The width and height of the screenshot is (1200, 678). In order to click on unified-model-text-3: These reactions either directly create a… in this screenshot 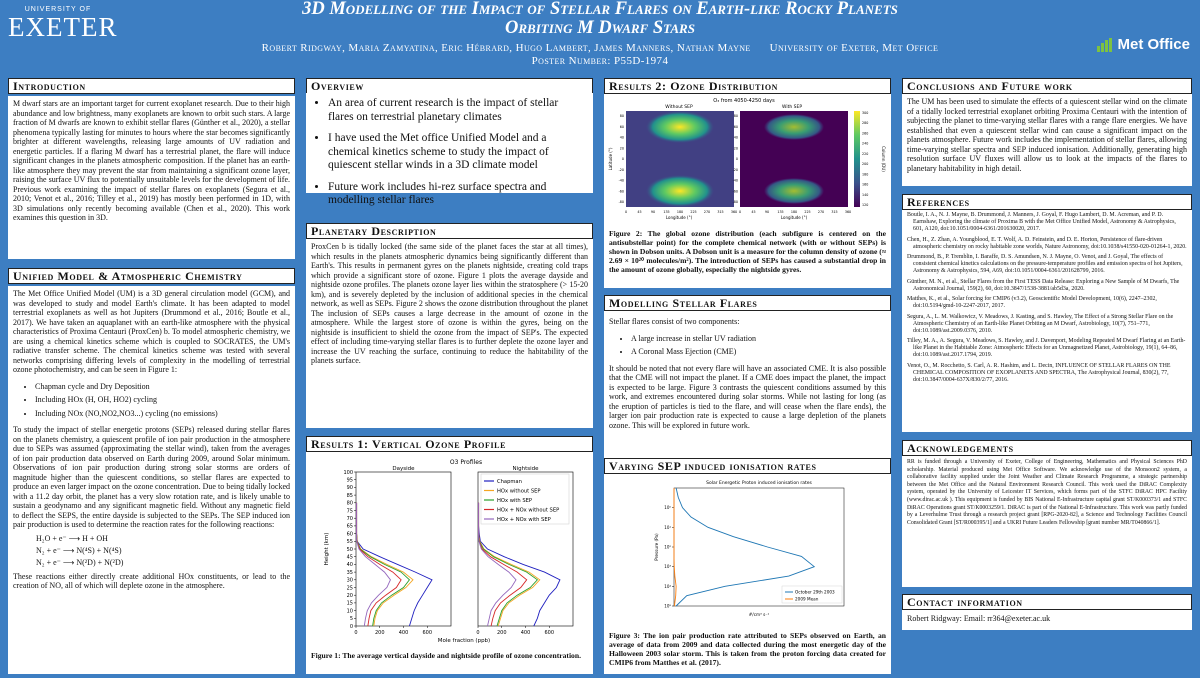, I will do `click(151, 581)`.